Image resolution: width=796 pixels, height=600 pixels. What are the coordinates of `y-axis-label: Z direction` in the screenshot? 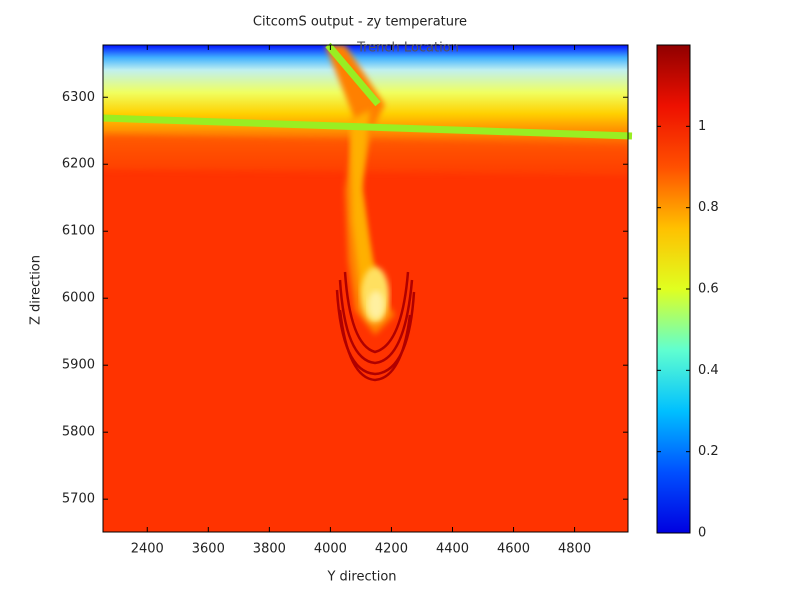 It's located at (36, 290).